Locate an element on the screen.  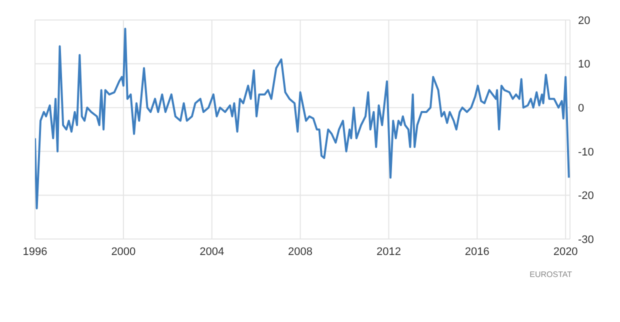
y-tick-label: 0 is located at coordinates (581, 108).